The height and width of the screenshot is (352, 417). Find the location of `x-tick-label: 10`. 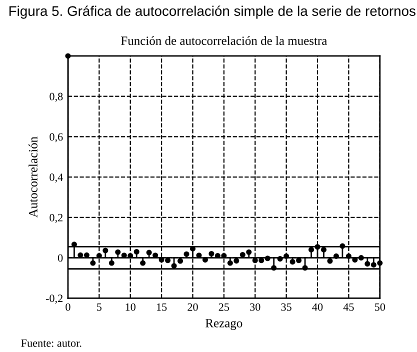

x-tick-label: 10 is located at coordinates (131, 307).